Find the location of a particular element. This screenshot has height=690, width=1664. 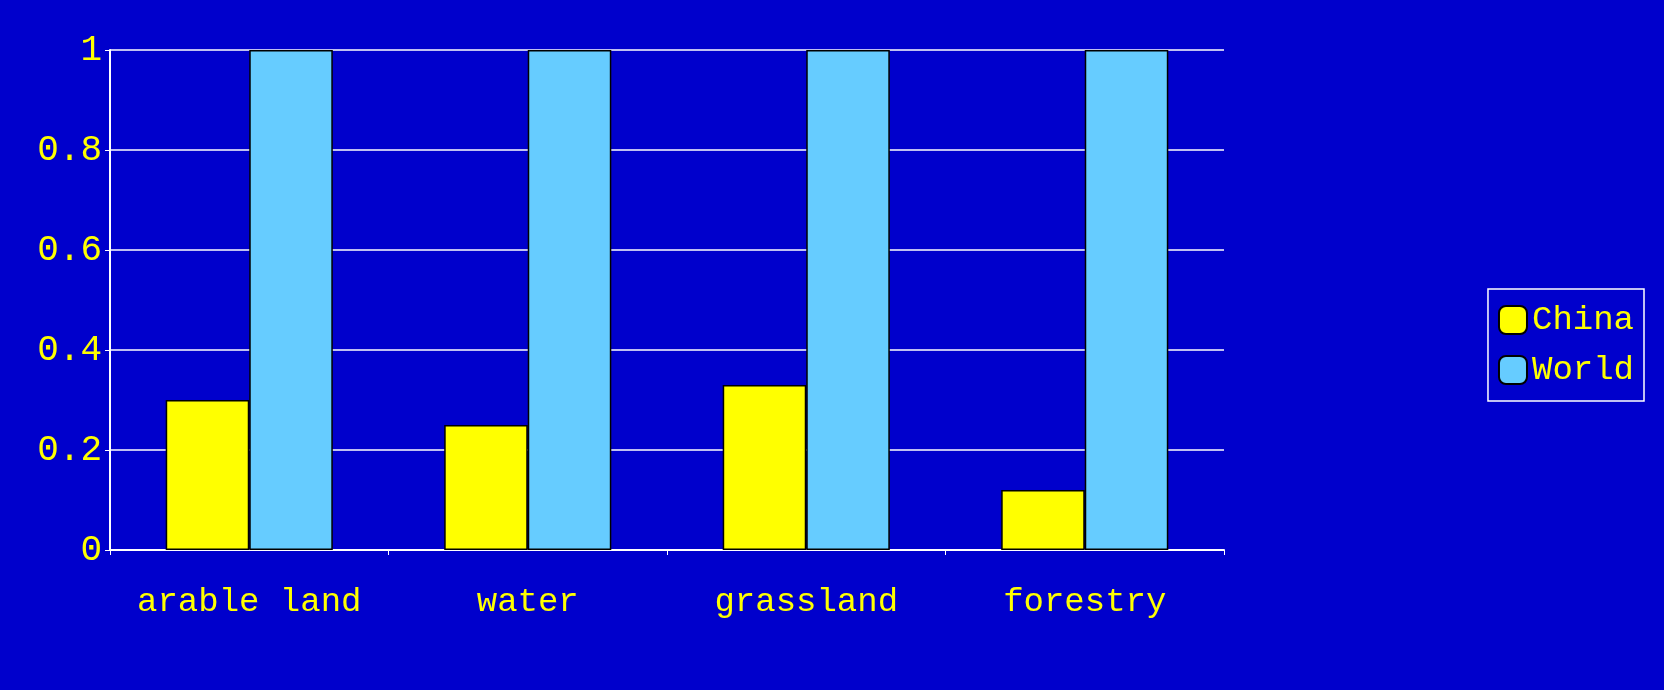

y-tick-label: 0.2 is located at coordinates (69, 450).